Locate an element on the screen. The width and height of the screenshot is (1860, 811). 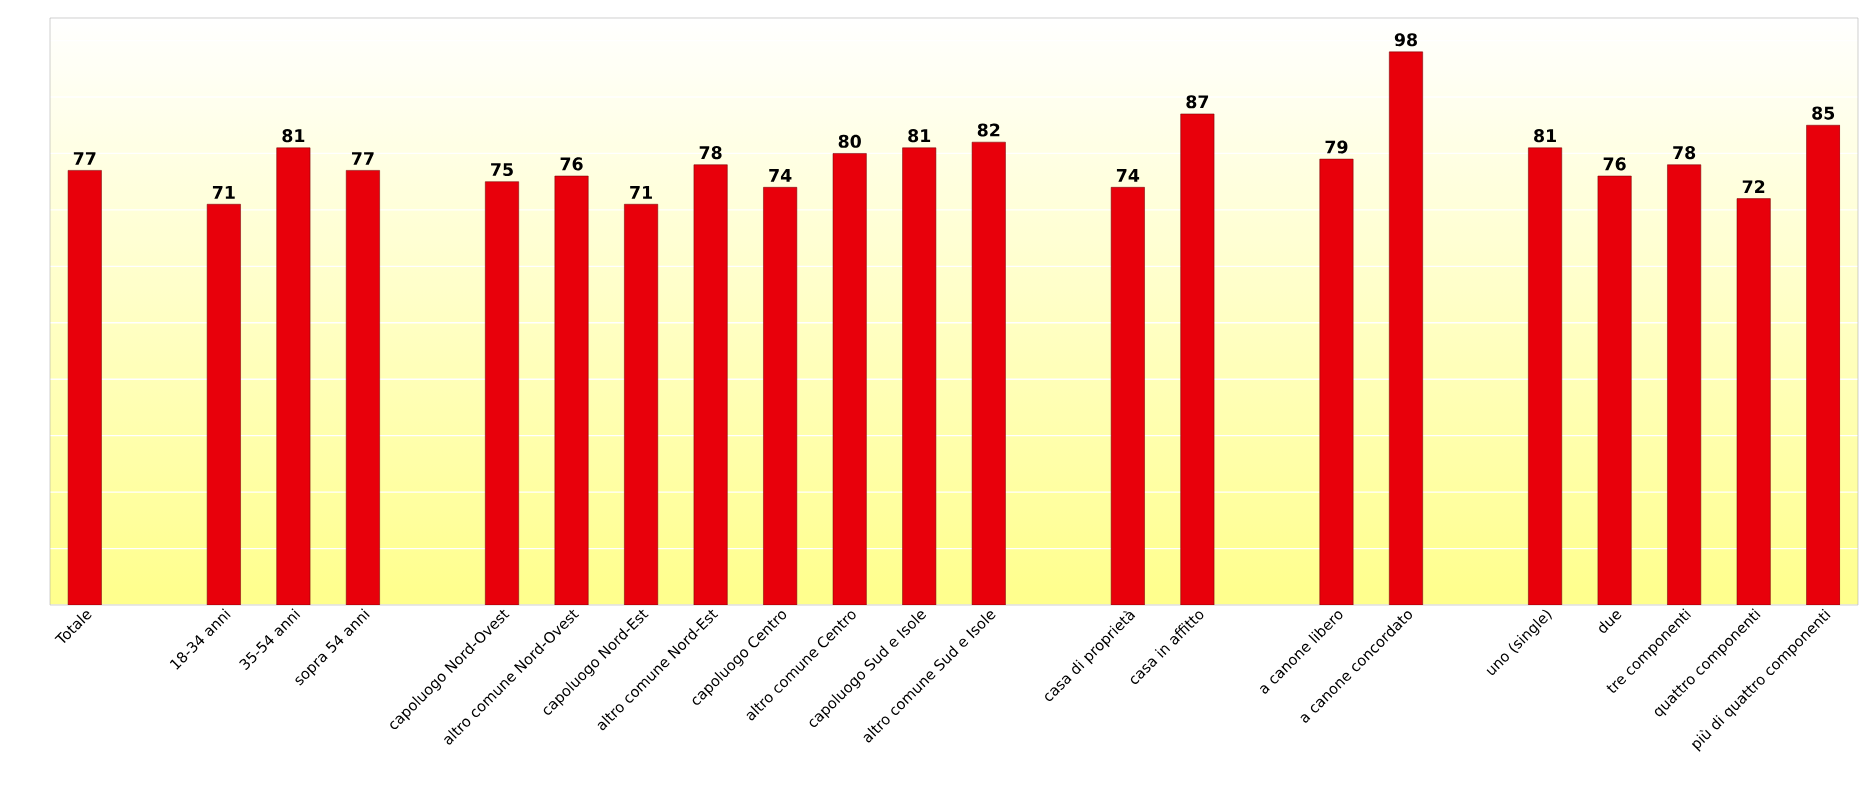
data-label: 87 is located at coordinates (1197, 102).